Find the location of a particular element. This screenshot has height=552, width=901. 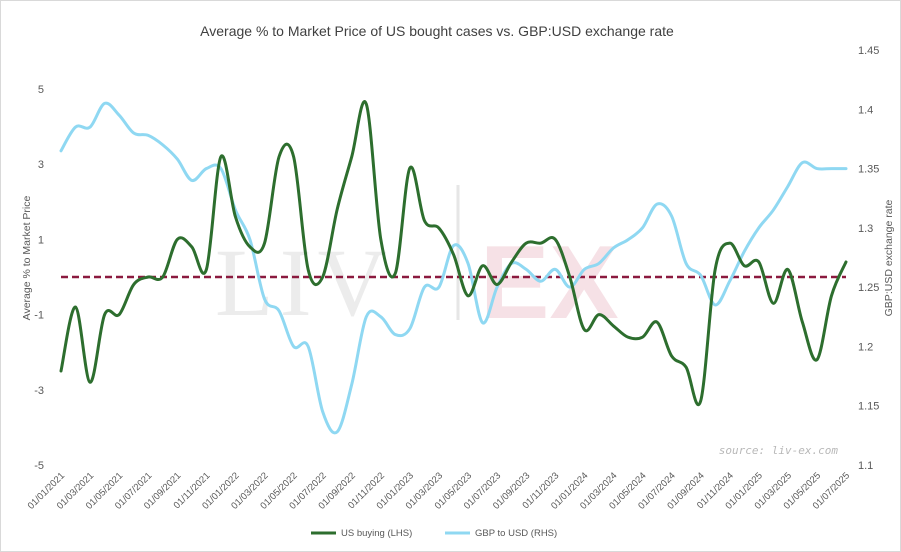

left-tick-label: -1 is located at coordinates (39, 316).